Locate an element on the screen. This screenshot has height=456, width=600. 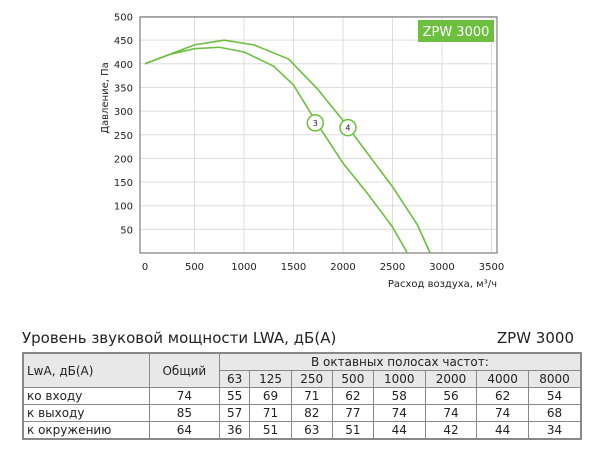
y-tick-label: 300 is located at coordinates (123, 112).